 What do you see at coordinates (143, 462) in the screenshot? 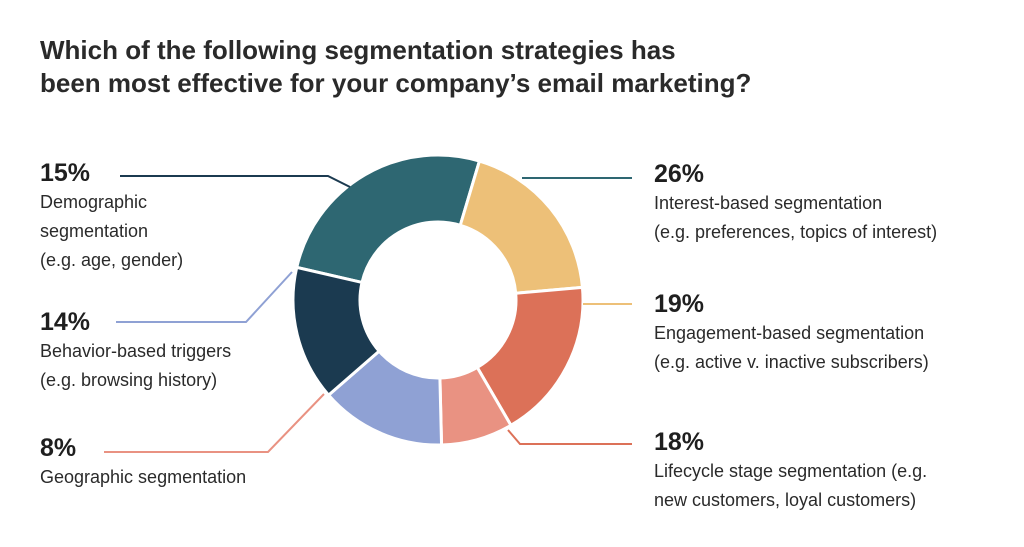
I see `label-geographic: 8% Geographic segmentation` at bounding box center [143, 462].